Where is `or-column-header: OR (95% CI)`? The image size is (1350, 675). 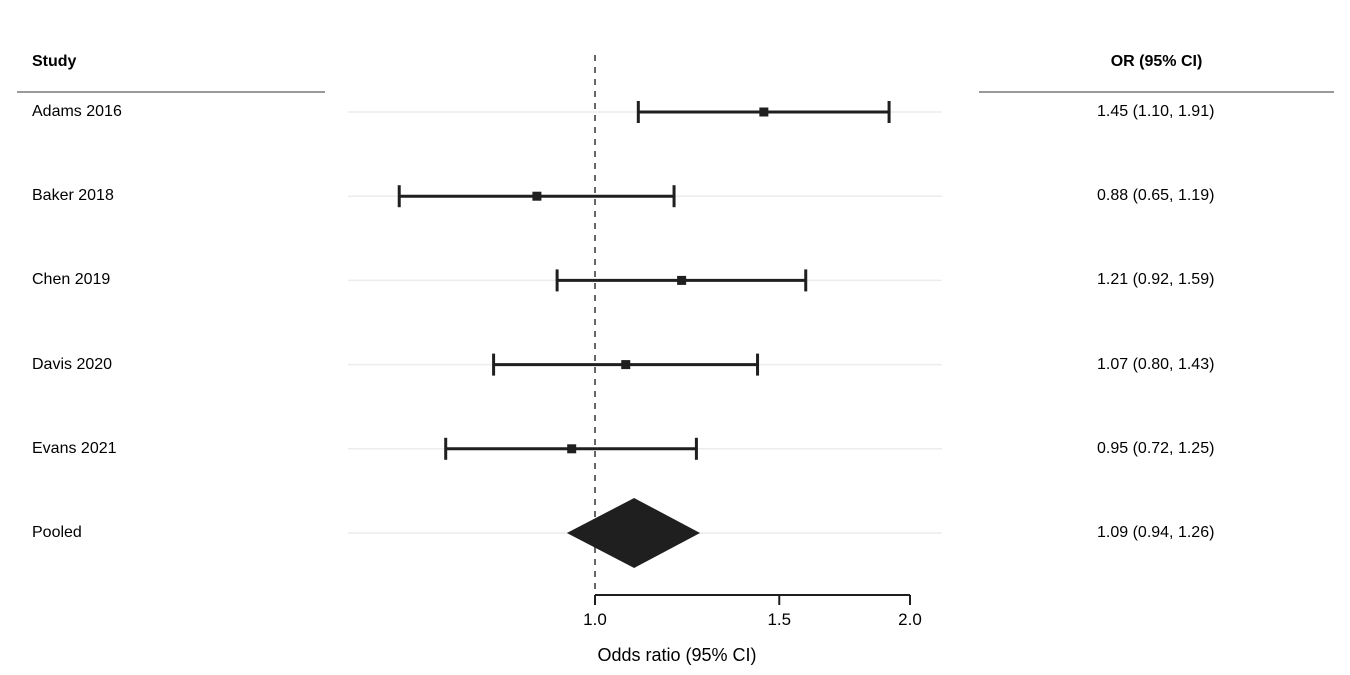 or-column-header: OR (95% CI) is located at coordinates (1156, 61).